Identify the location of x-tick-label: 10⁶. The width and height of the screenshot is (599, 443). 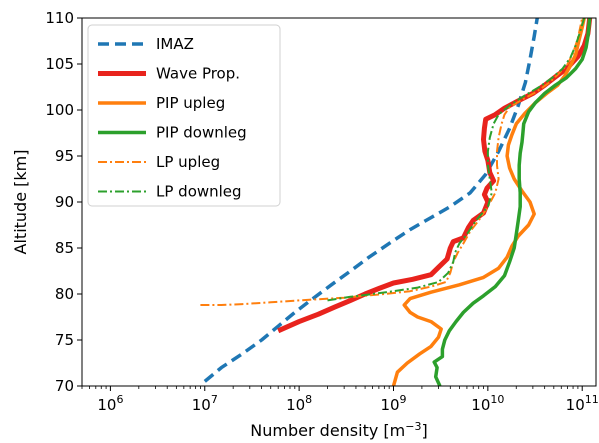
(110, 403).